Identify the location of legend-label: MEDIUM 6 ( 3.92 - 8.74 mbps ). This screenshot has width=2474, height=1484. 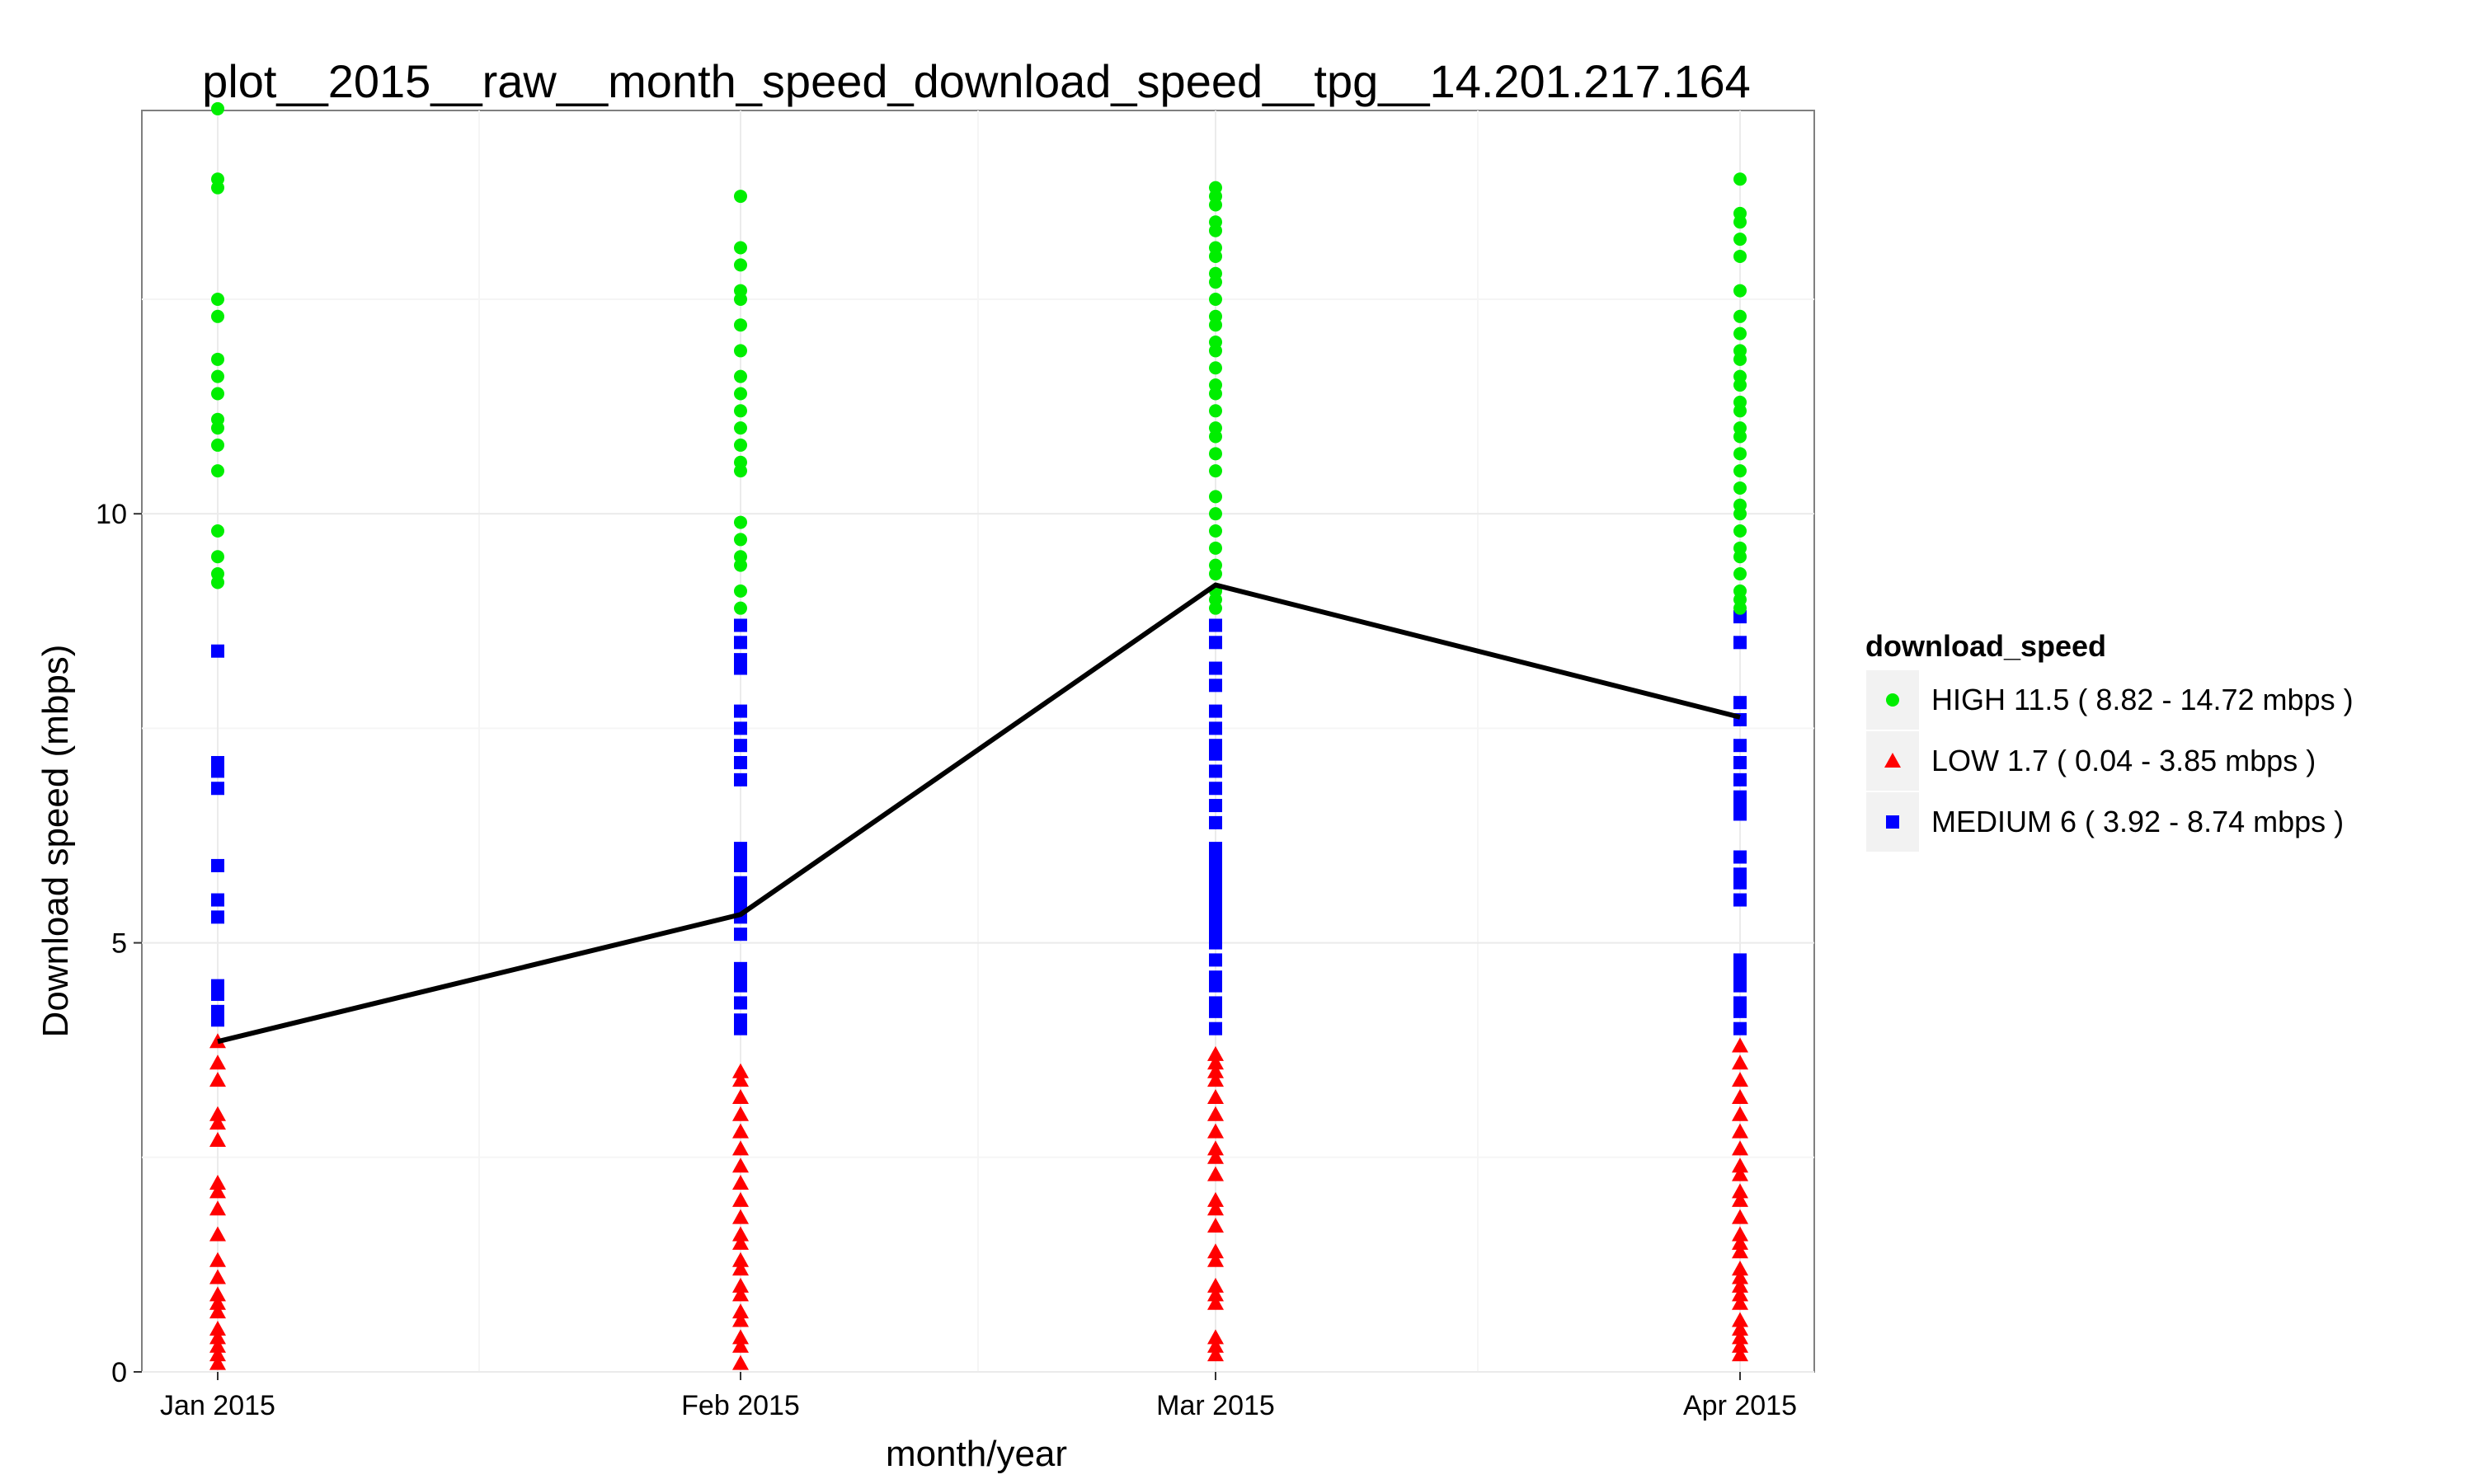
(2137, 821).